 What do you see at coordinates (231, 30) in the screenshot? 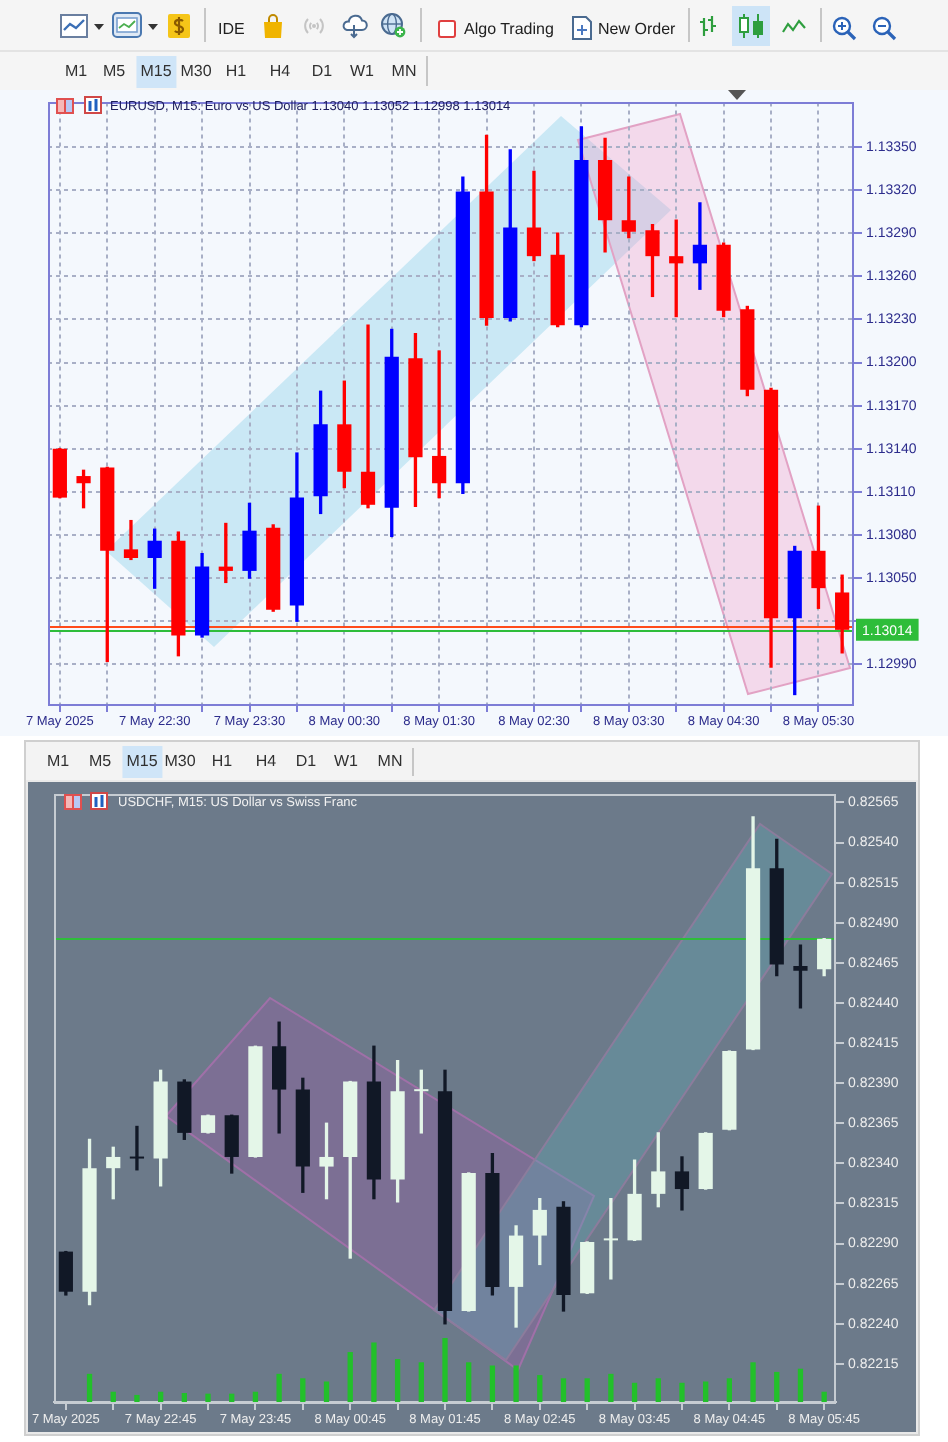
I see `text: IDE` at bounding box center [231, 30].